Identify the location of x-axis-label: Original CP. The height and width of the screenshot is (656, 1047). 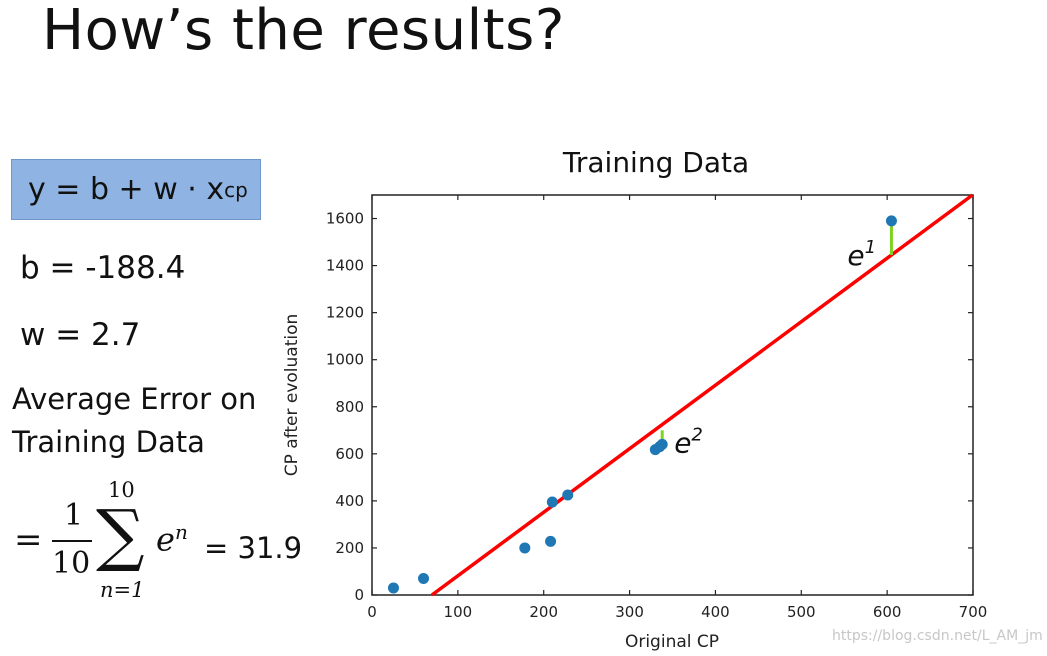
(672, 642).